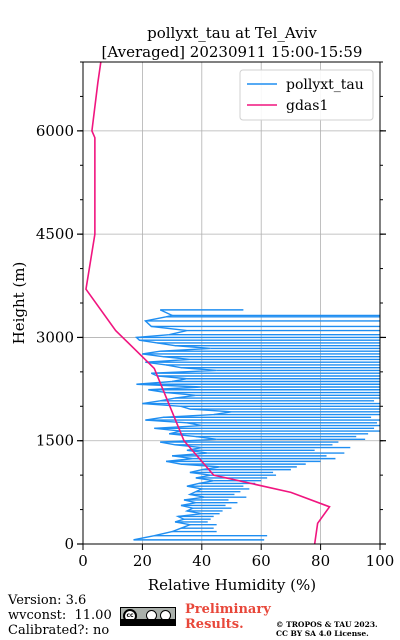 Image resolution: width=400 pixels, height=640 pixels. I want to click on version-line: Version: 3.6, so click(47, 600).